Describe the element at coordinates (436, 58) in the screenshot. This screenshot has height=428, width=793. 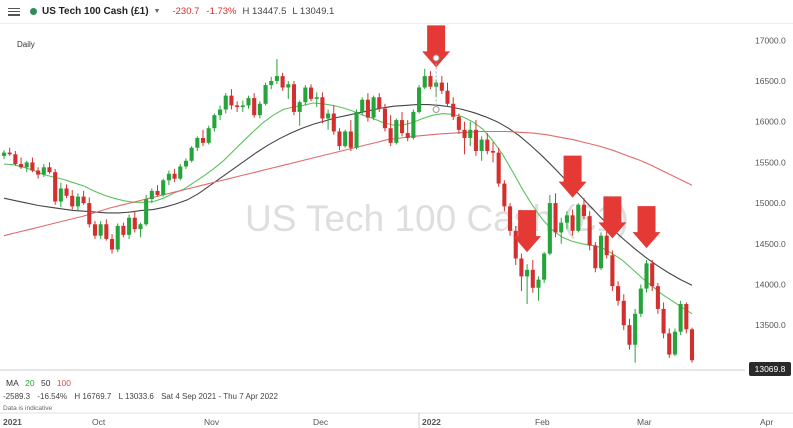
I see `marker-handle-icon` at that location.